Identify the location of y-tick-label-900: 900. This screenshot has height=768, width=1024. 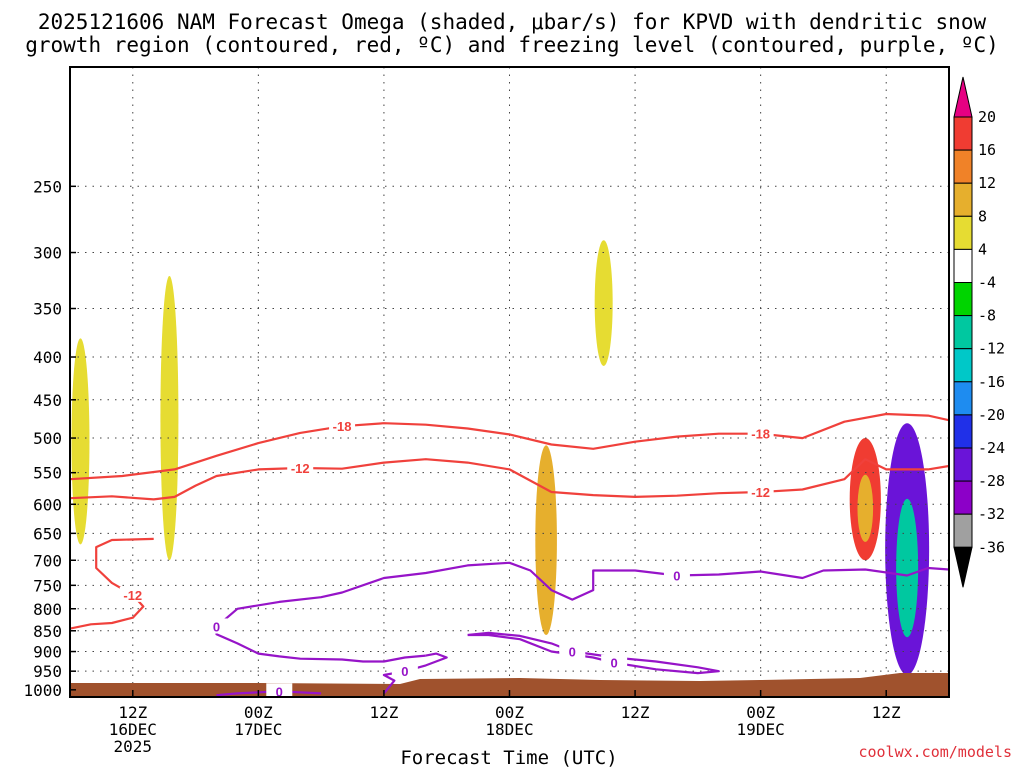
(47, 652).